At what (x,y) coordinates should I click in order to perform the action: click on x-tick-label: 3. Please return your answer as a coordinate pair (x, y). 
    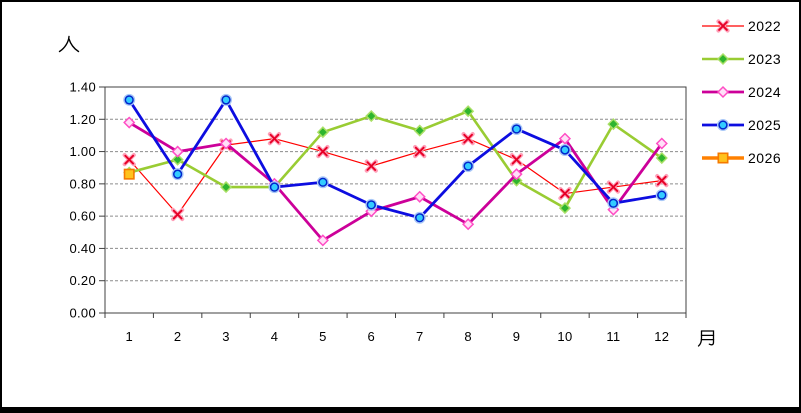
    Looking at the image, I should click on (226, 336).